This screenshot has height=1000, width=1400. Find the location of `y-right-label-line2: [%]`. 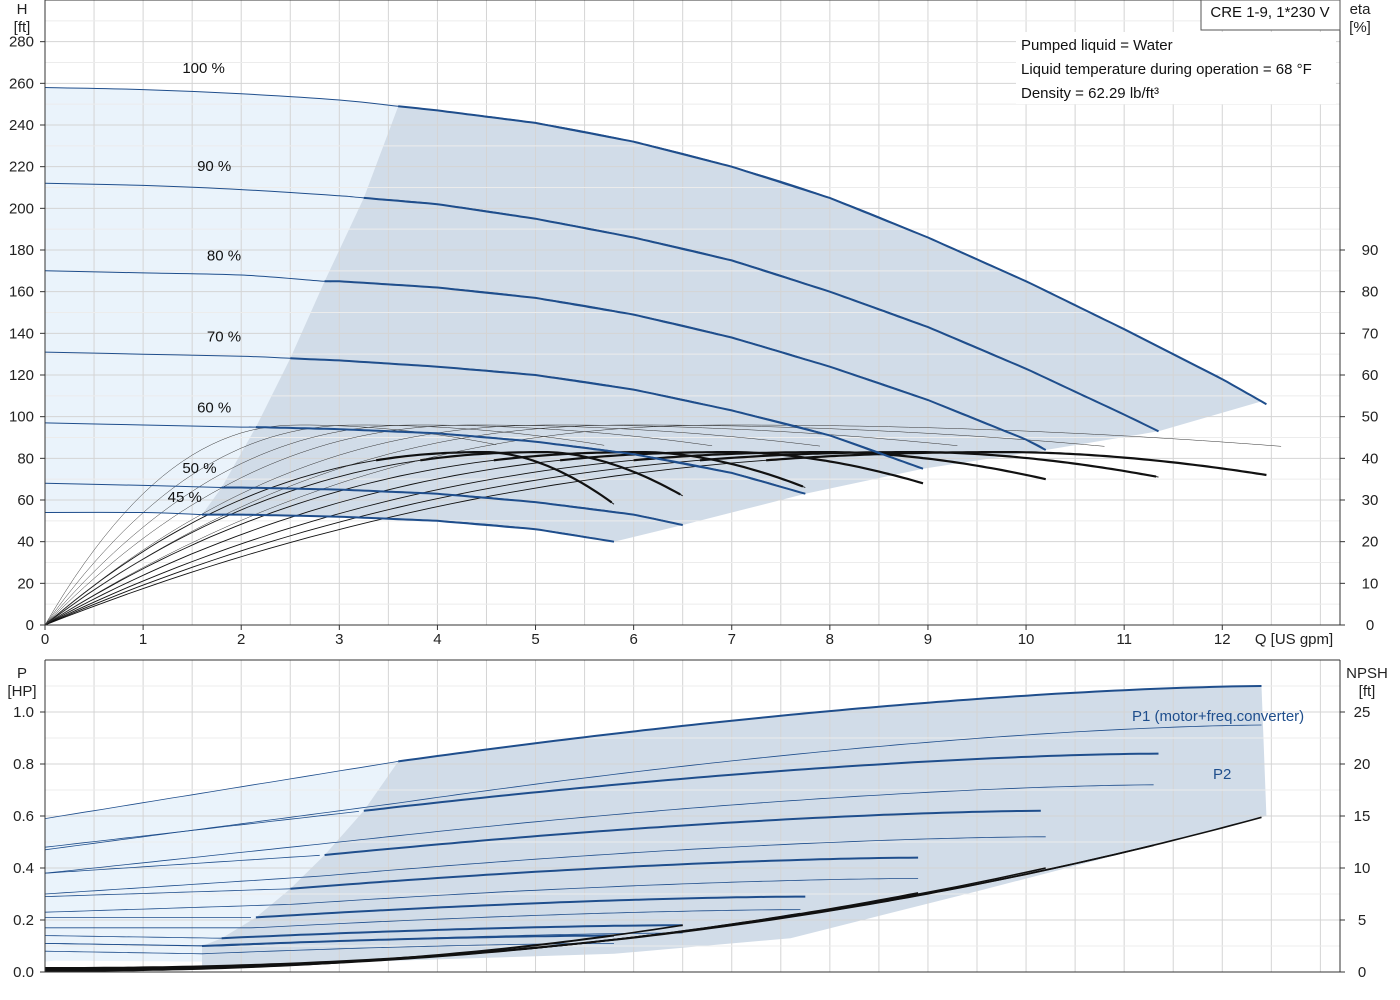

y-right-label-line2: [%] is located at coordinates (1360, 27).